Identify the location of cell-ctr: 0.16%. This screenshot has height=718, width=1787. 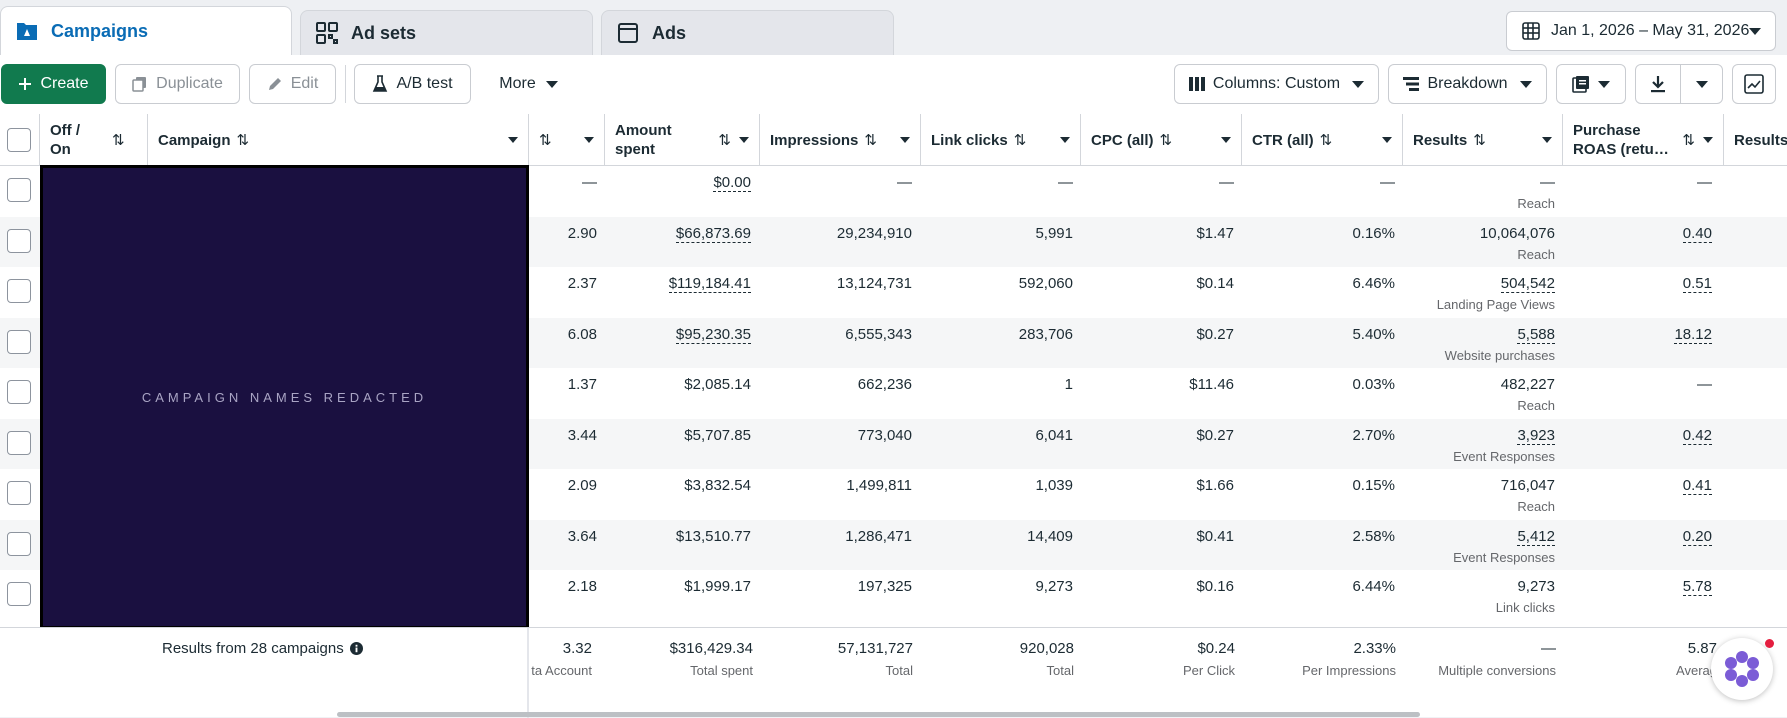
(1373, 233).